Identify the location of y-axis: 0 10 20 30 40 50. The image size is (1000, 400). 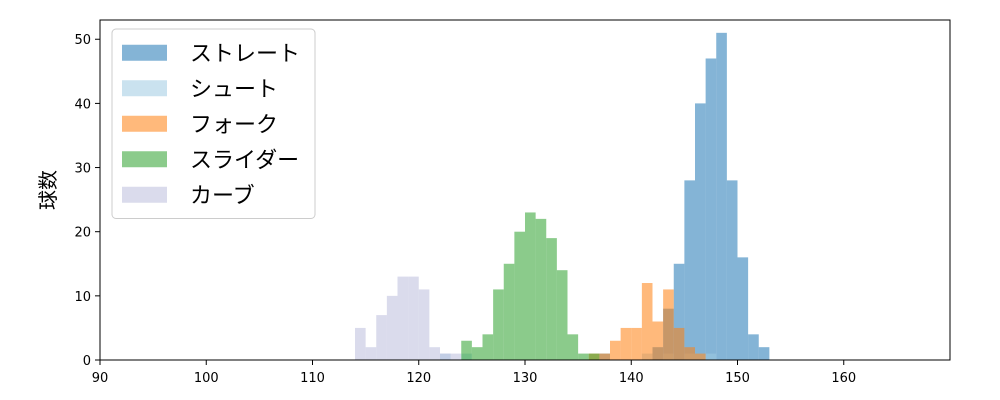
(87, 201).